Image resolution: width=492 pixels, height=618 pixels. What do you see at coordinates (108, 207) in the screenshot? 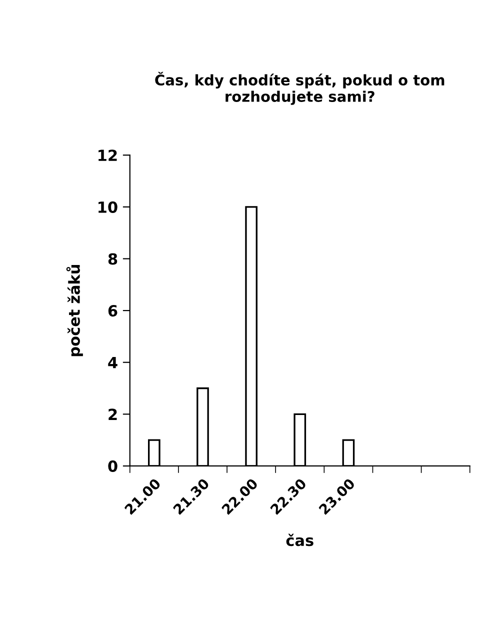
I see `y-tick-label: 10` at bounding box center [108, 207].